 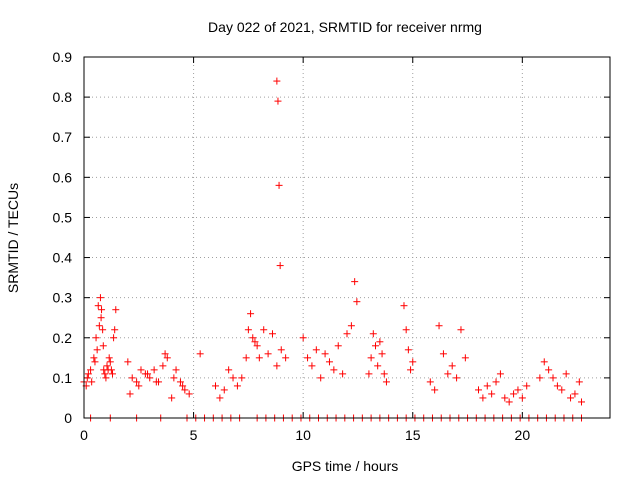 What do you see at coordinates (413, 435) in the screenshot?
I see `x-tick-label: 15` at bounding box center [413, 435].